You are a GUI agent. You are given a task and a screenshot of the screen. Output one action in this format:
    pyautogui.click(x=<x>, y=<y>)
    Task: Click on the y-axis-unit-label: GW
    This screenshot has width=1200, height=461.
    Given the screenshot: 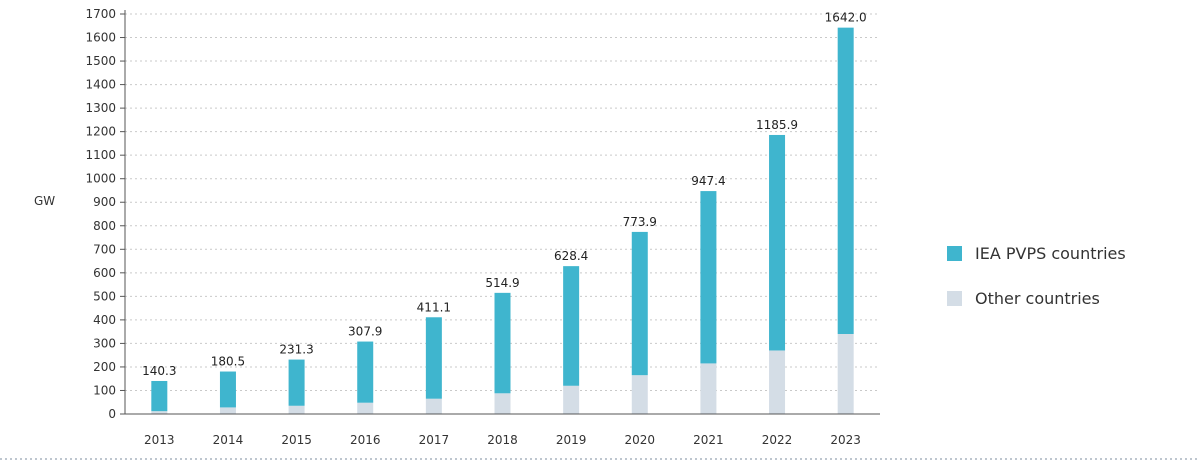 What is the action you would take?
    pyautogui.click(x=44, y=201)
    